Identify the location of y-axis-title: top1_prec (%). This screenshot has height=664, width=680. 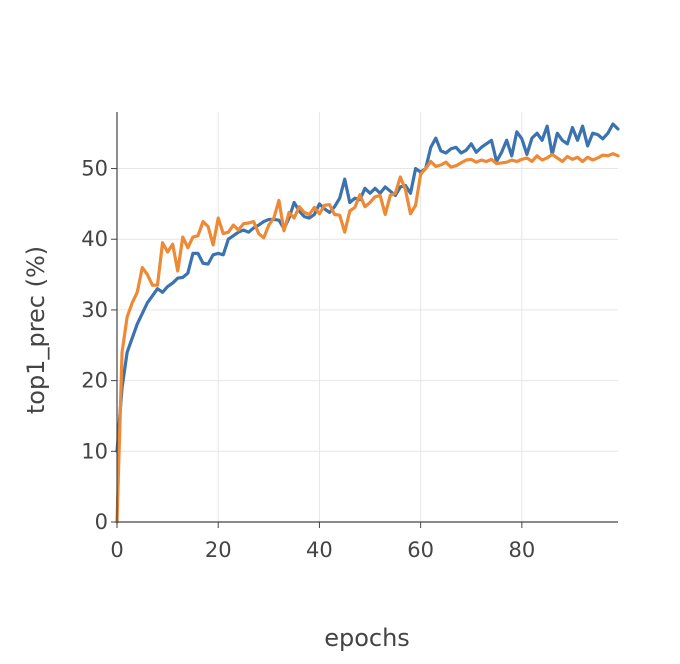
(36, 330).